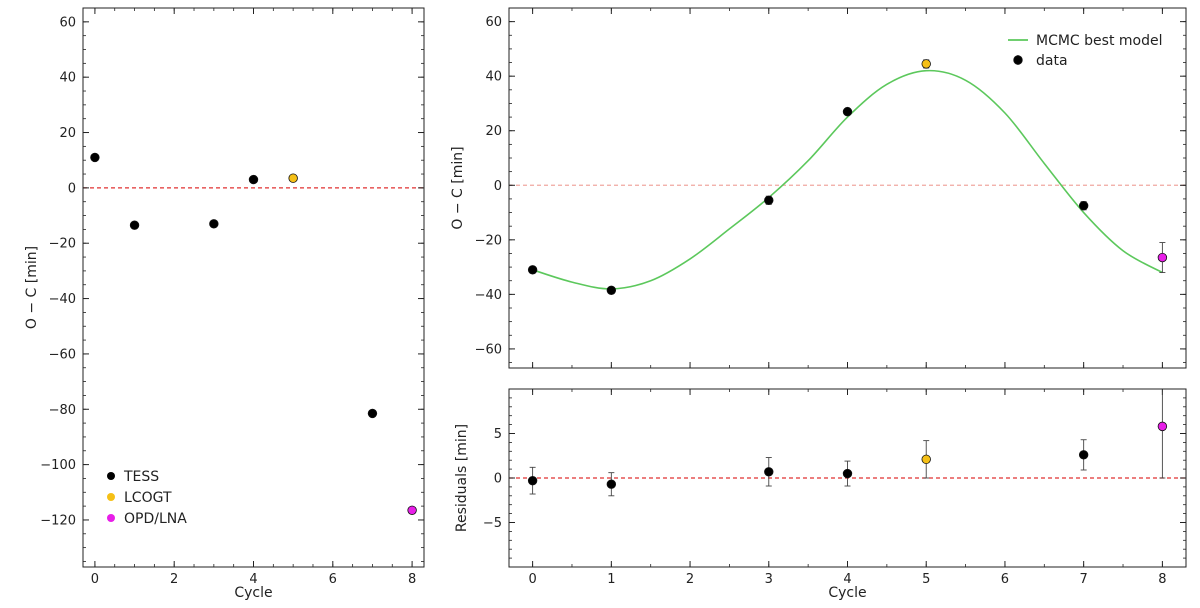 Image resolution: width=1200 pixels, height=608 pixels. What do you see at coordinates (148, 498) in the screenshot?
I see `legend-label: LCOGT` at bounding box center [148, 498].